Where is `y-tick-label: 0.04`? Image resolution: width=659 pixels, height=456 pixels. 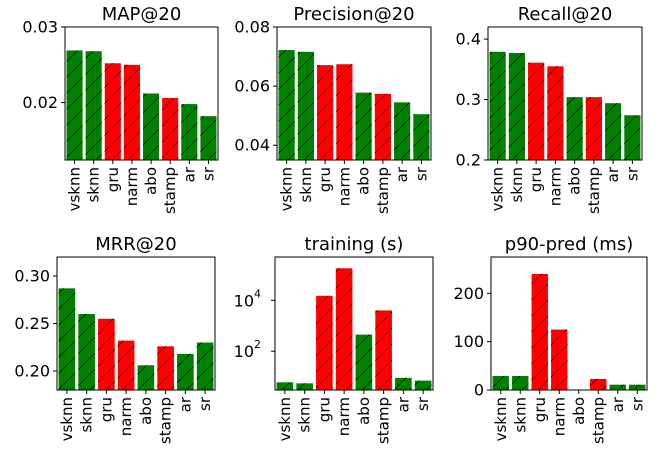 y-tick-label: 0.04 is located at coordinates (252, 145).